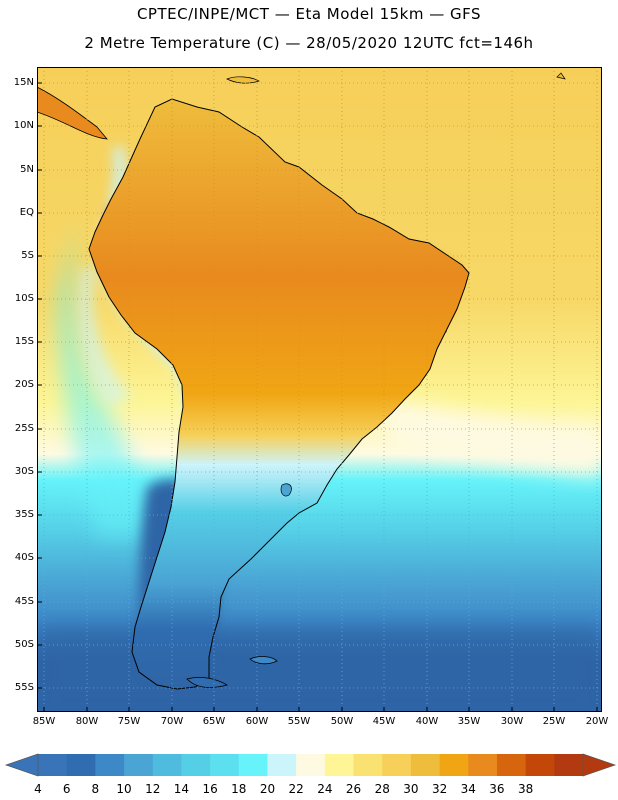  What do you see at coordinates (105, 337) in the screenshot?
I see `pacific-coastal-band` at bounding box center [105, 337].